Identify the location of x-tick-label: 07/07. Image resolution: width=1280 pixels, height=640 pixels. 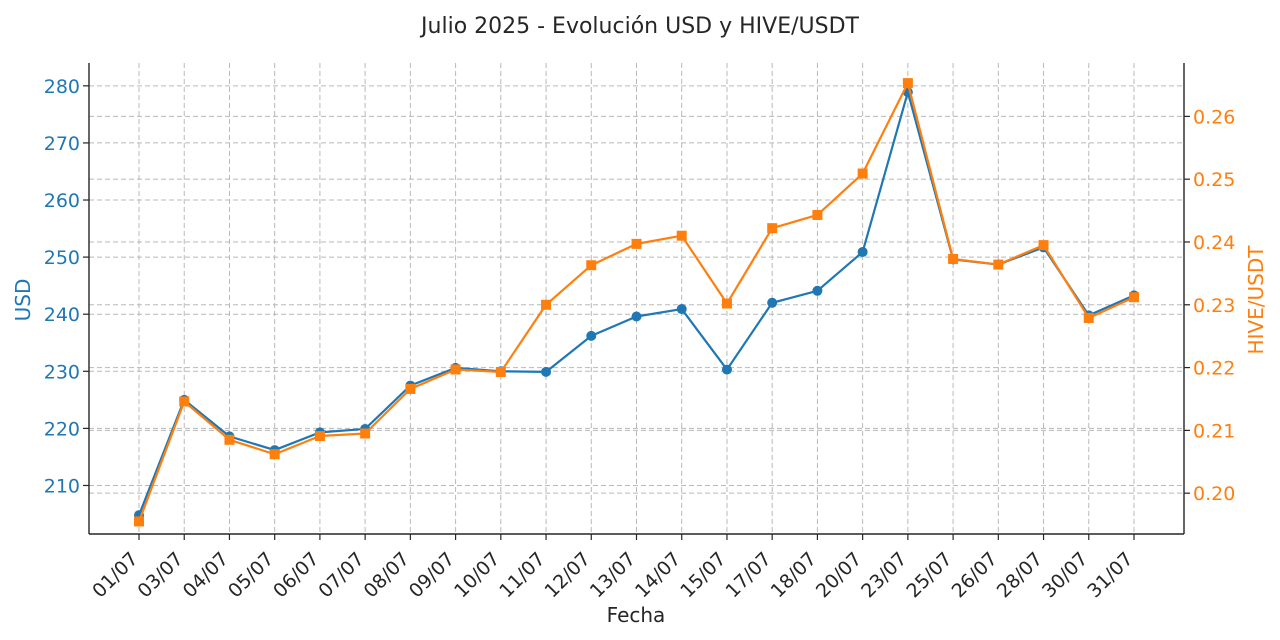
(341, 575).